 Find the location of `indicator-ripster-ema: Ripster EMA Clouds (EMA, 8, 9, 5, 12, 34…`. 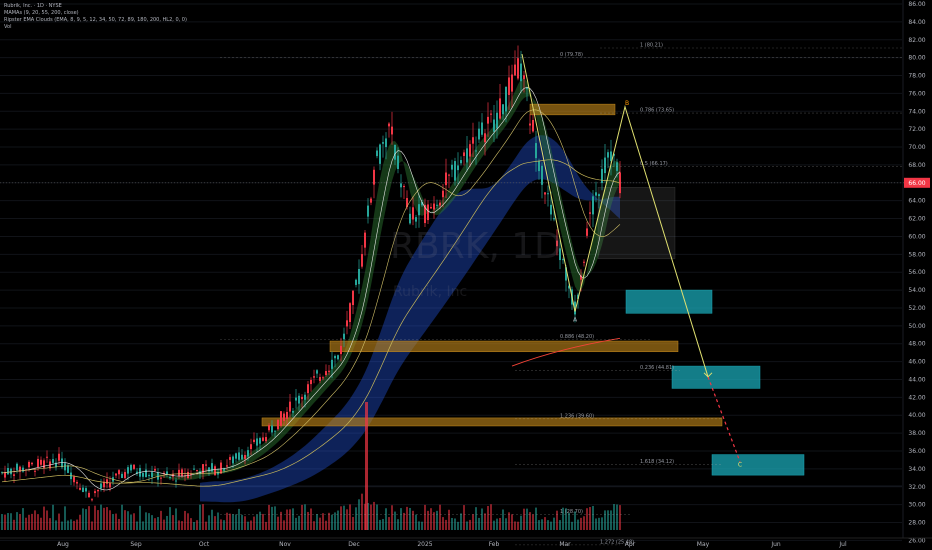

indicator-ripster-ema: Ripster EMA Clouds (EMA, 8, 9, 5, 12, 34… is located at coordinates (95, 20).